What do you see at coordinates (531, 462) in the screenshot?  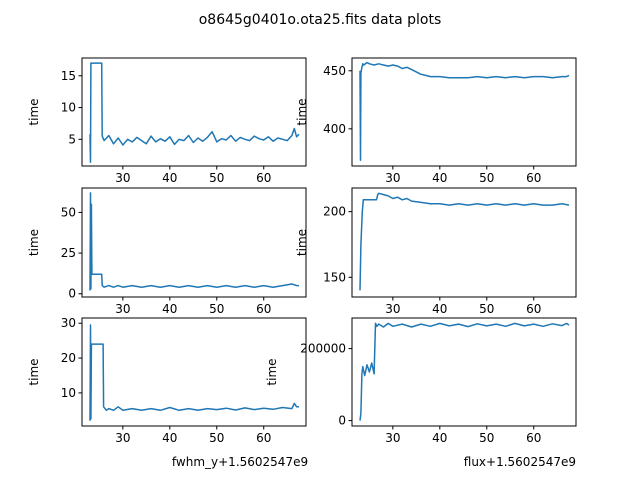 I see `offset-right: +1.5602547e9` at bounding box center [531, 462].